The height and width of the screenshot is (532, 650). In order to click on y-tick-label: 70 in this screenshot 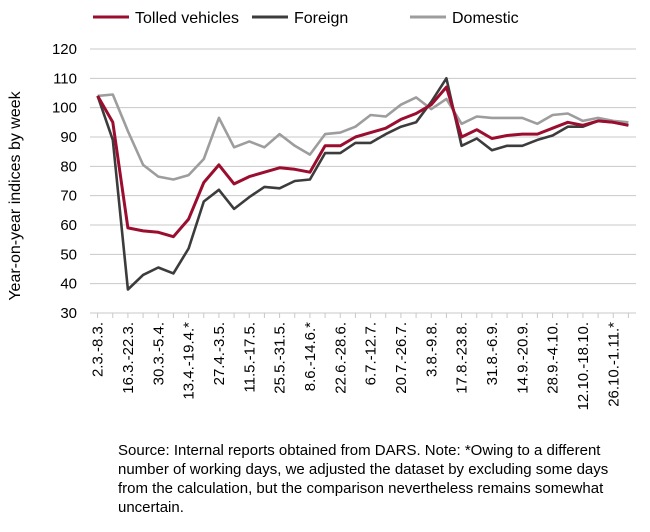, I will do `click(68, 196)`.